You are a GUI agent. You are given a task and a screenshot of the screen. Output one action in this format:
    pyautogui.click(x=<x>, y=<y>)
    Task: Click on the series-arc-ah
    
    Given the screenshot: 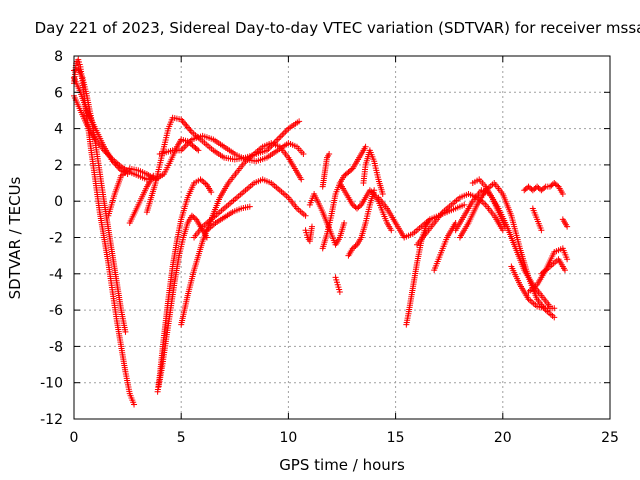 What is the action you would take?
    pyautogui.click(x=565, y=223)
    